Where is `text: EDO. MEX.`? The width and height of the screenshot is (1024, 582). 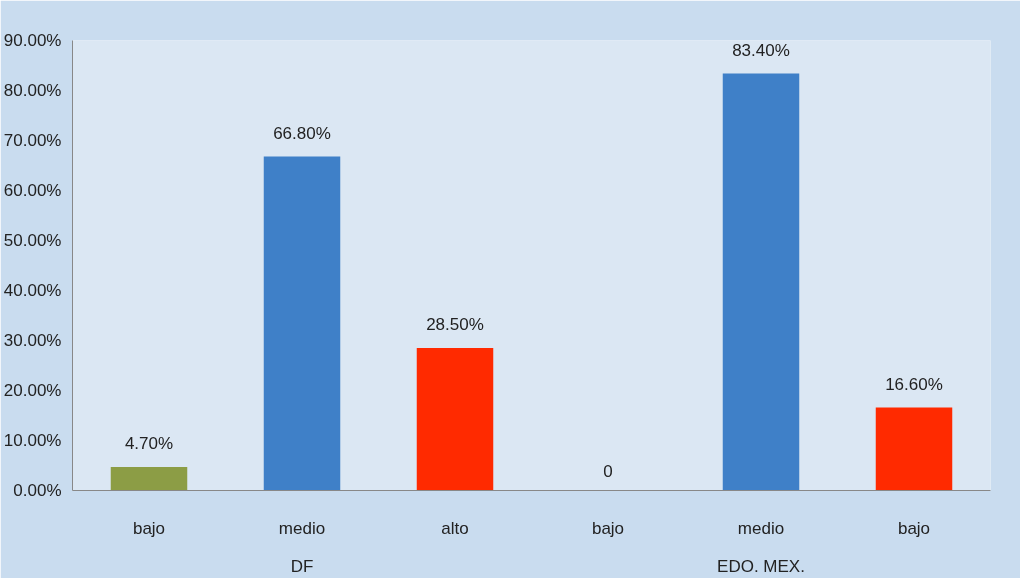 text: EDO. MEX. is located at coordinates (761, 566).